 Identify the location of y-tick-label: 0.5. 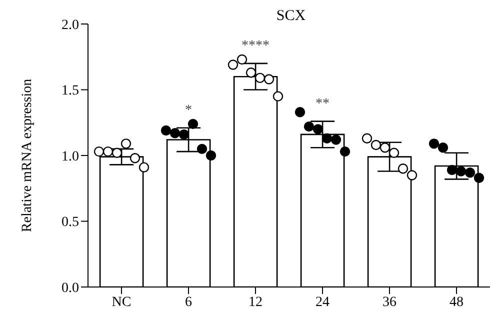
(70, 222).